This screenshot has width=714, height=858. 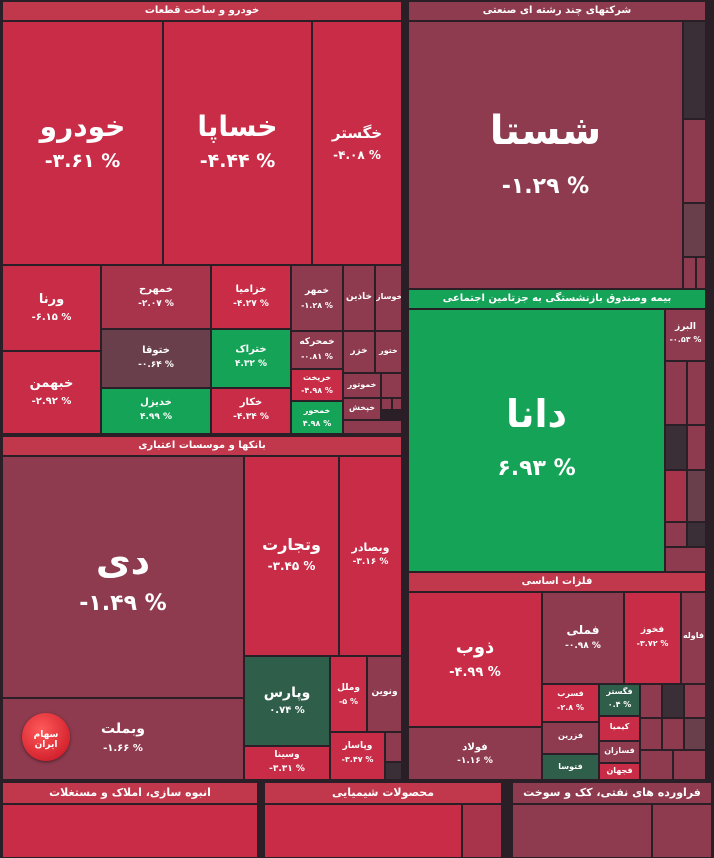 What do you see at coordinates (317, 390) in the screenshot?
I see `tile-change: -۴.۹۸ %` at bounding box center [317, 390].